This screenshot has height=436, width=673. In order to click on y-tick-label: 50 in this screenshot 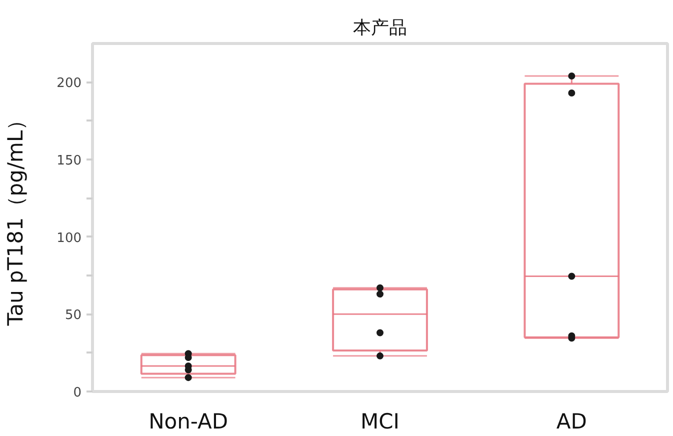, I will do `click(73, 316)`.